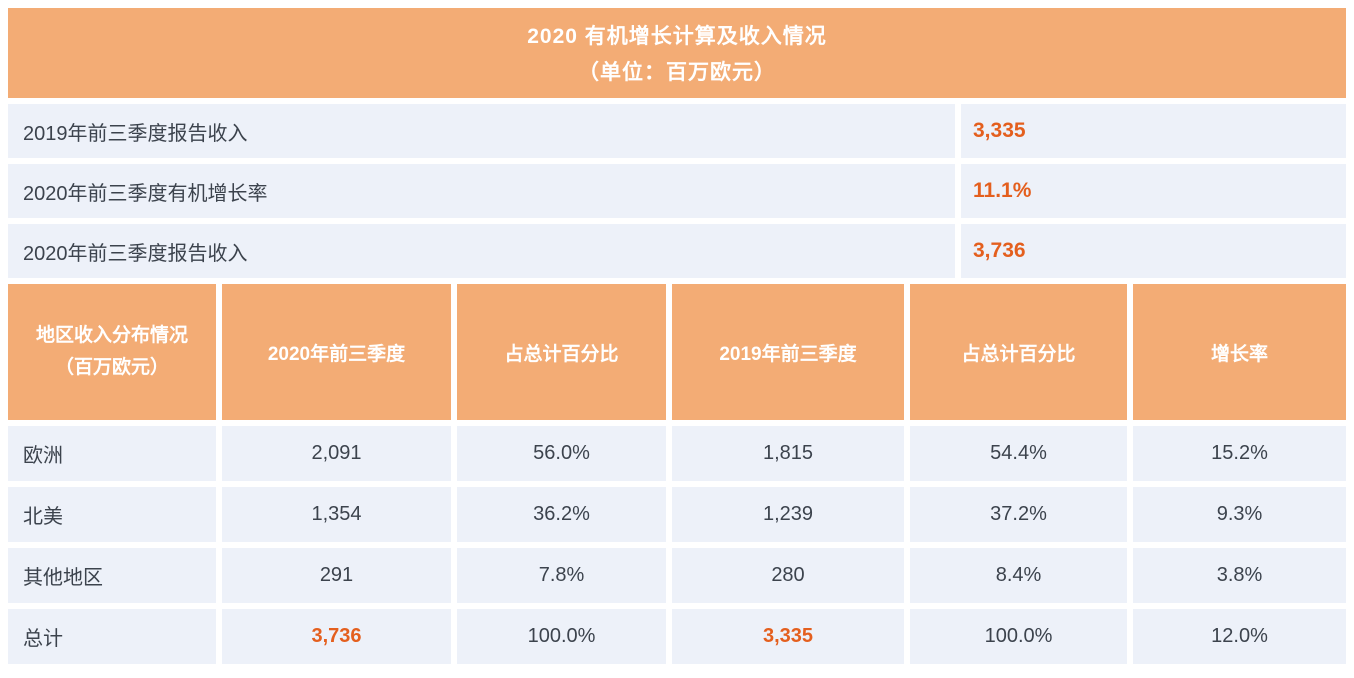  Describe the element at coordinates (336, 453) in the screenshot. I see `value-2020: 2,091` at that location.